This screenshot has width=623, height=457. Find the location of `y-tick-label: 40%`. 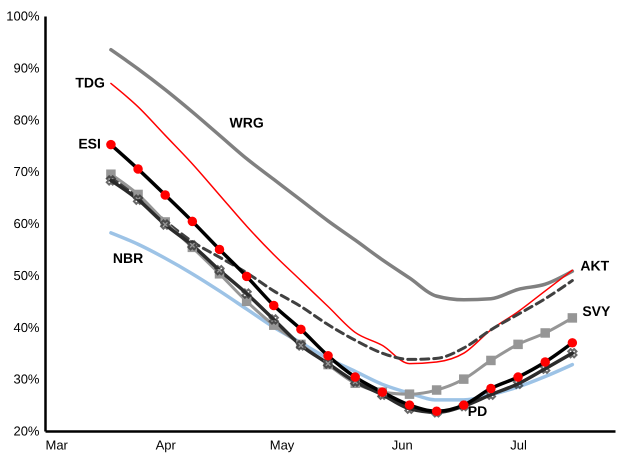

y-tick-label: 40% is located at coordinates (26, 327).